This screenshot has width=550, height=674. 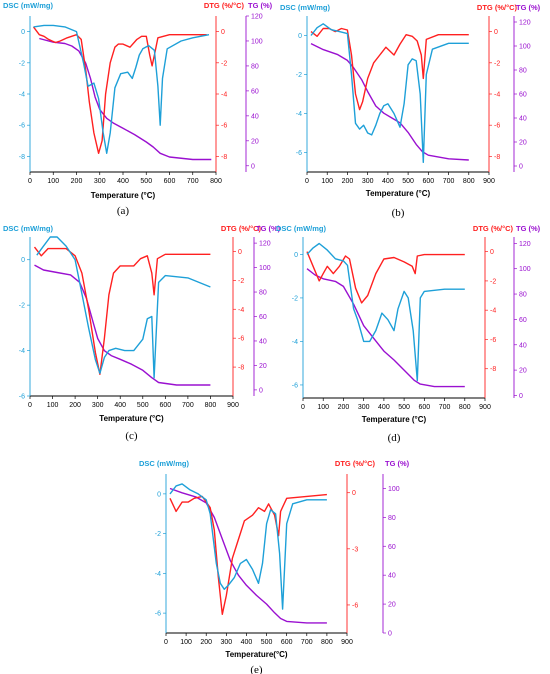 I want to click on panel-caption: (b), so click(x=398, y=213).